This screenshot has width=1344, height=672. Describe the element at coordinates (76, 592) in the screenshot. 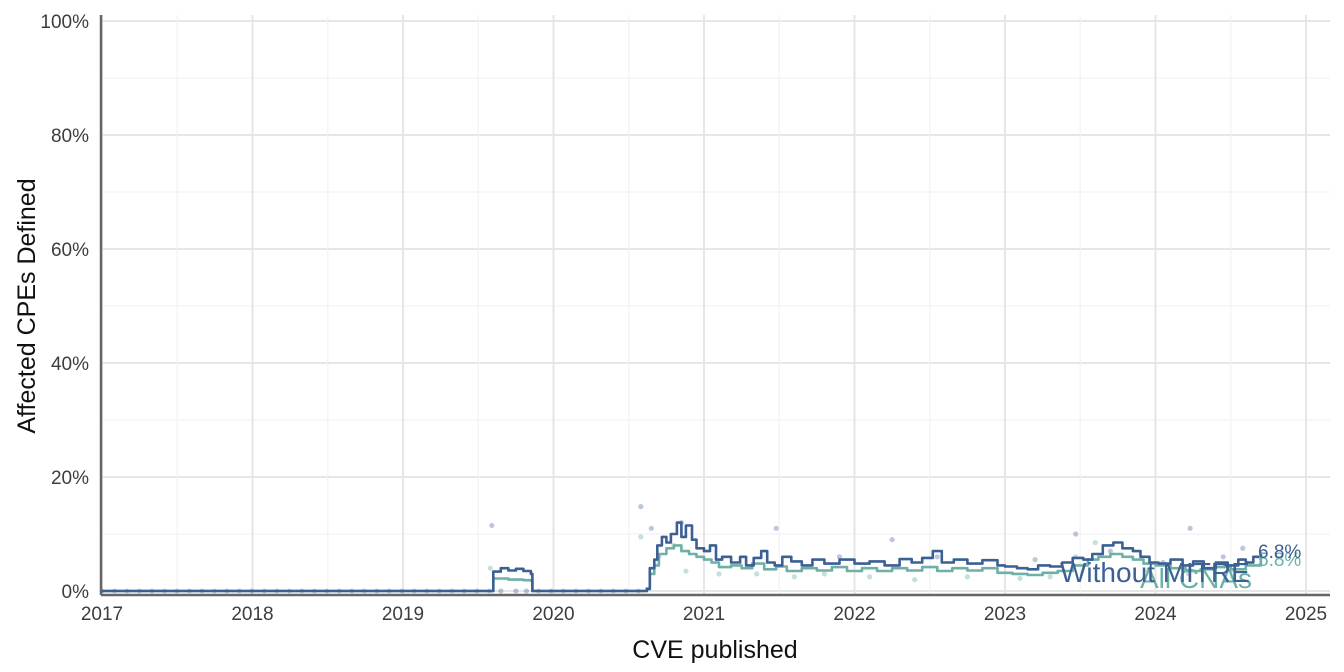

I see `y-tick-label: 0%` at that location.